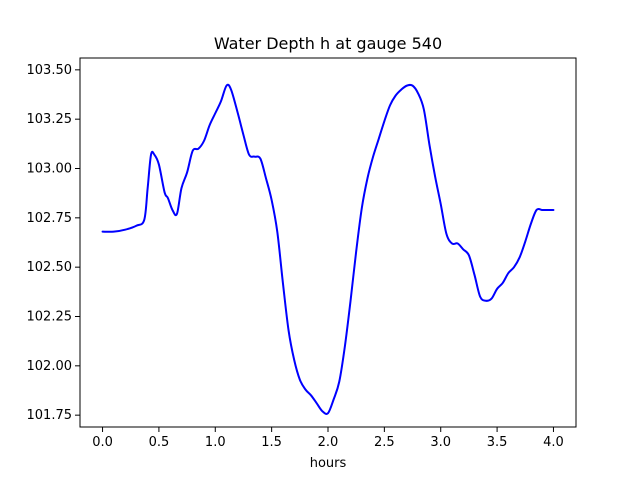 This screenshot has width=640, height=484. What do you see at coordinates (50, 316) in the screenshot?
I see `y-tick-label: 102.25` at bounding box center [50, 316].